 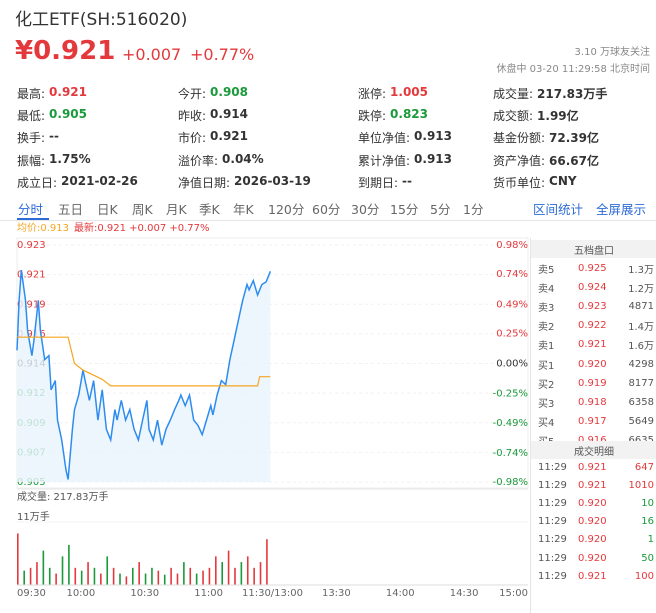 What do you see at coordinates (54, 136) in the screenshot?
I see `stat-value: --` at bounding box center [54, 136].